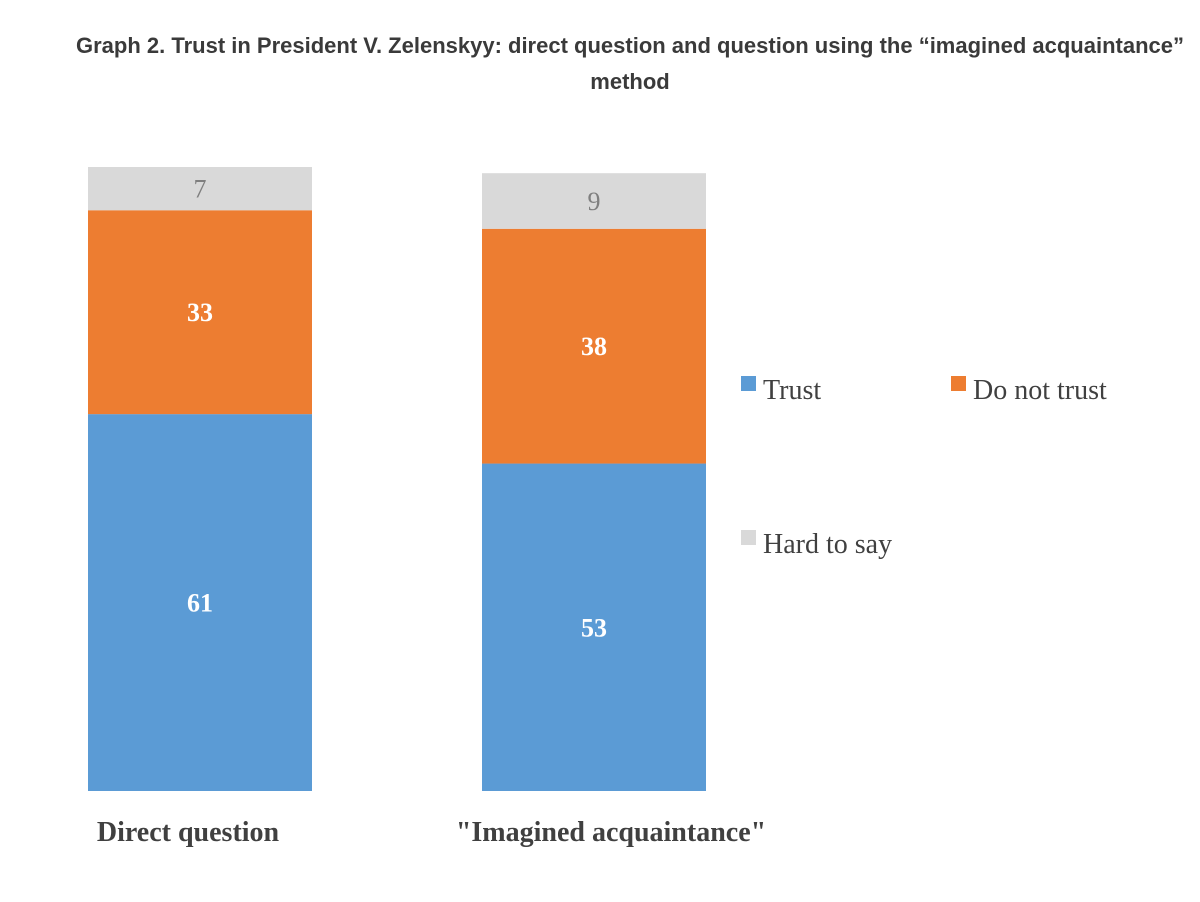 This screenshot has width=1200, height=902. I want to click on category-labels-layer: Direct question "Imagined acquaintance", so click(431, 832).